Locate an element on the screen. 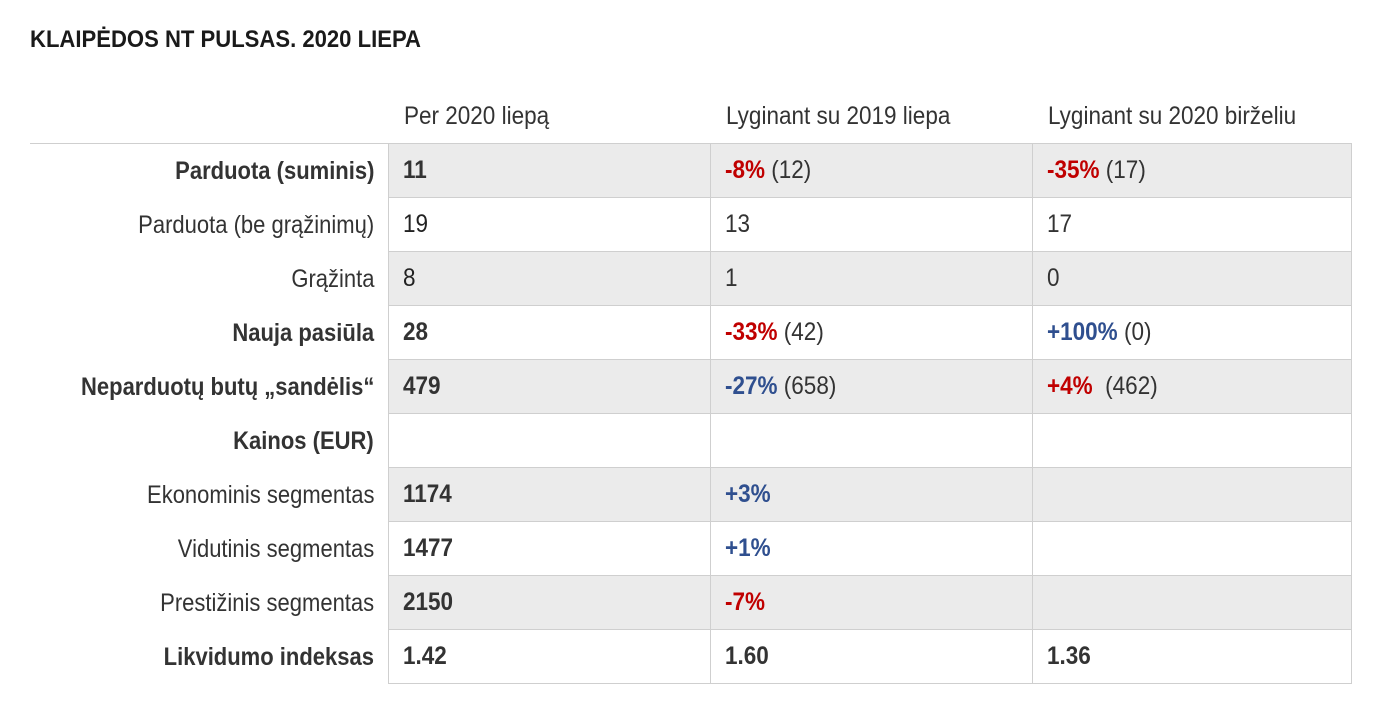 The image size is (1380, 718). reference-value: 17 is located at coordinates (1060, 224).